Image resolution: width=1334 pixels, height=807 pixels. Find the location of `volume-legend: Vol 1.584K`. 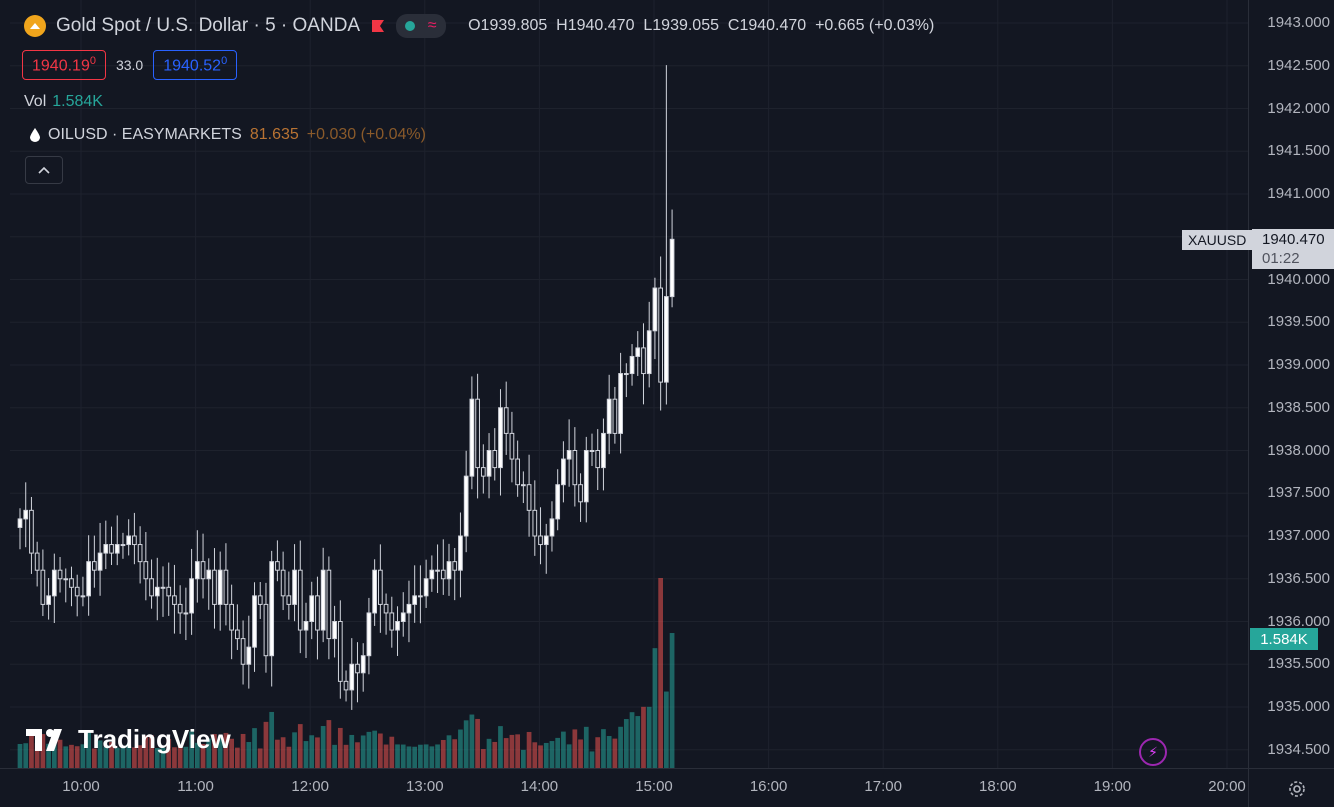

volume-legend: Vol 1.584K is located at coordinates (63, 101).